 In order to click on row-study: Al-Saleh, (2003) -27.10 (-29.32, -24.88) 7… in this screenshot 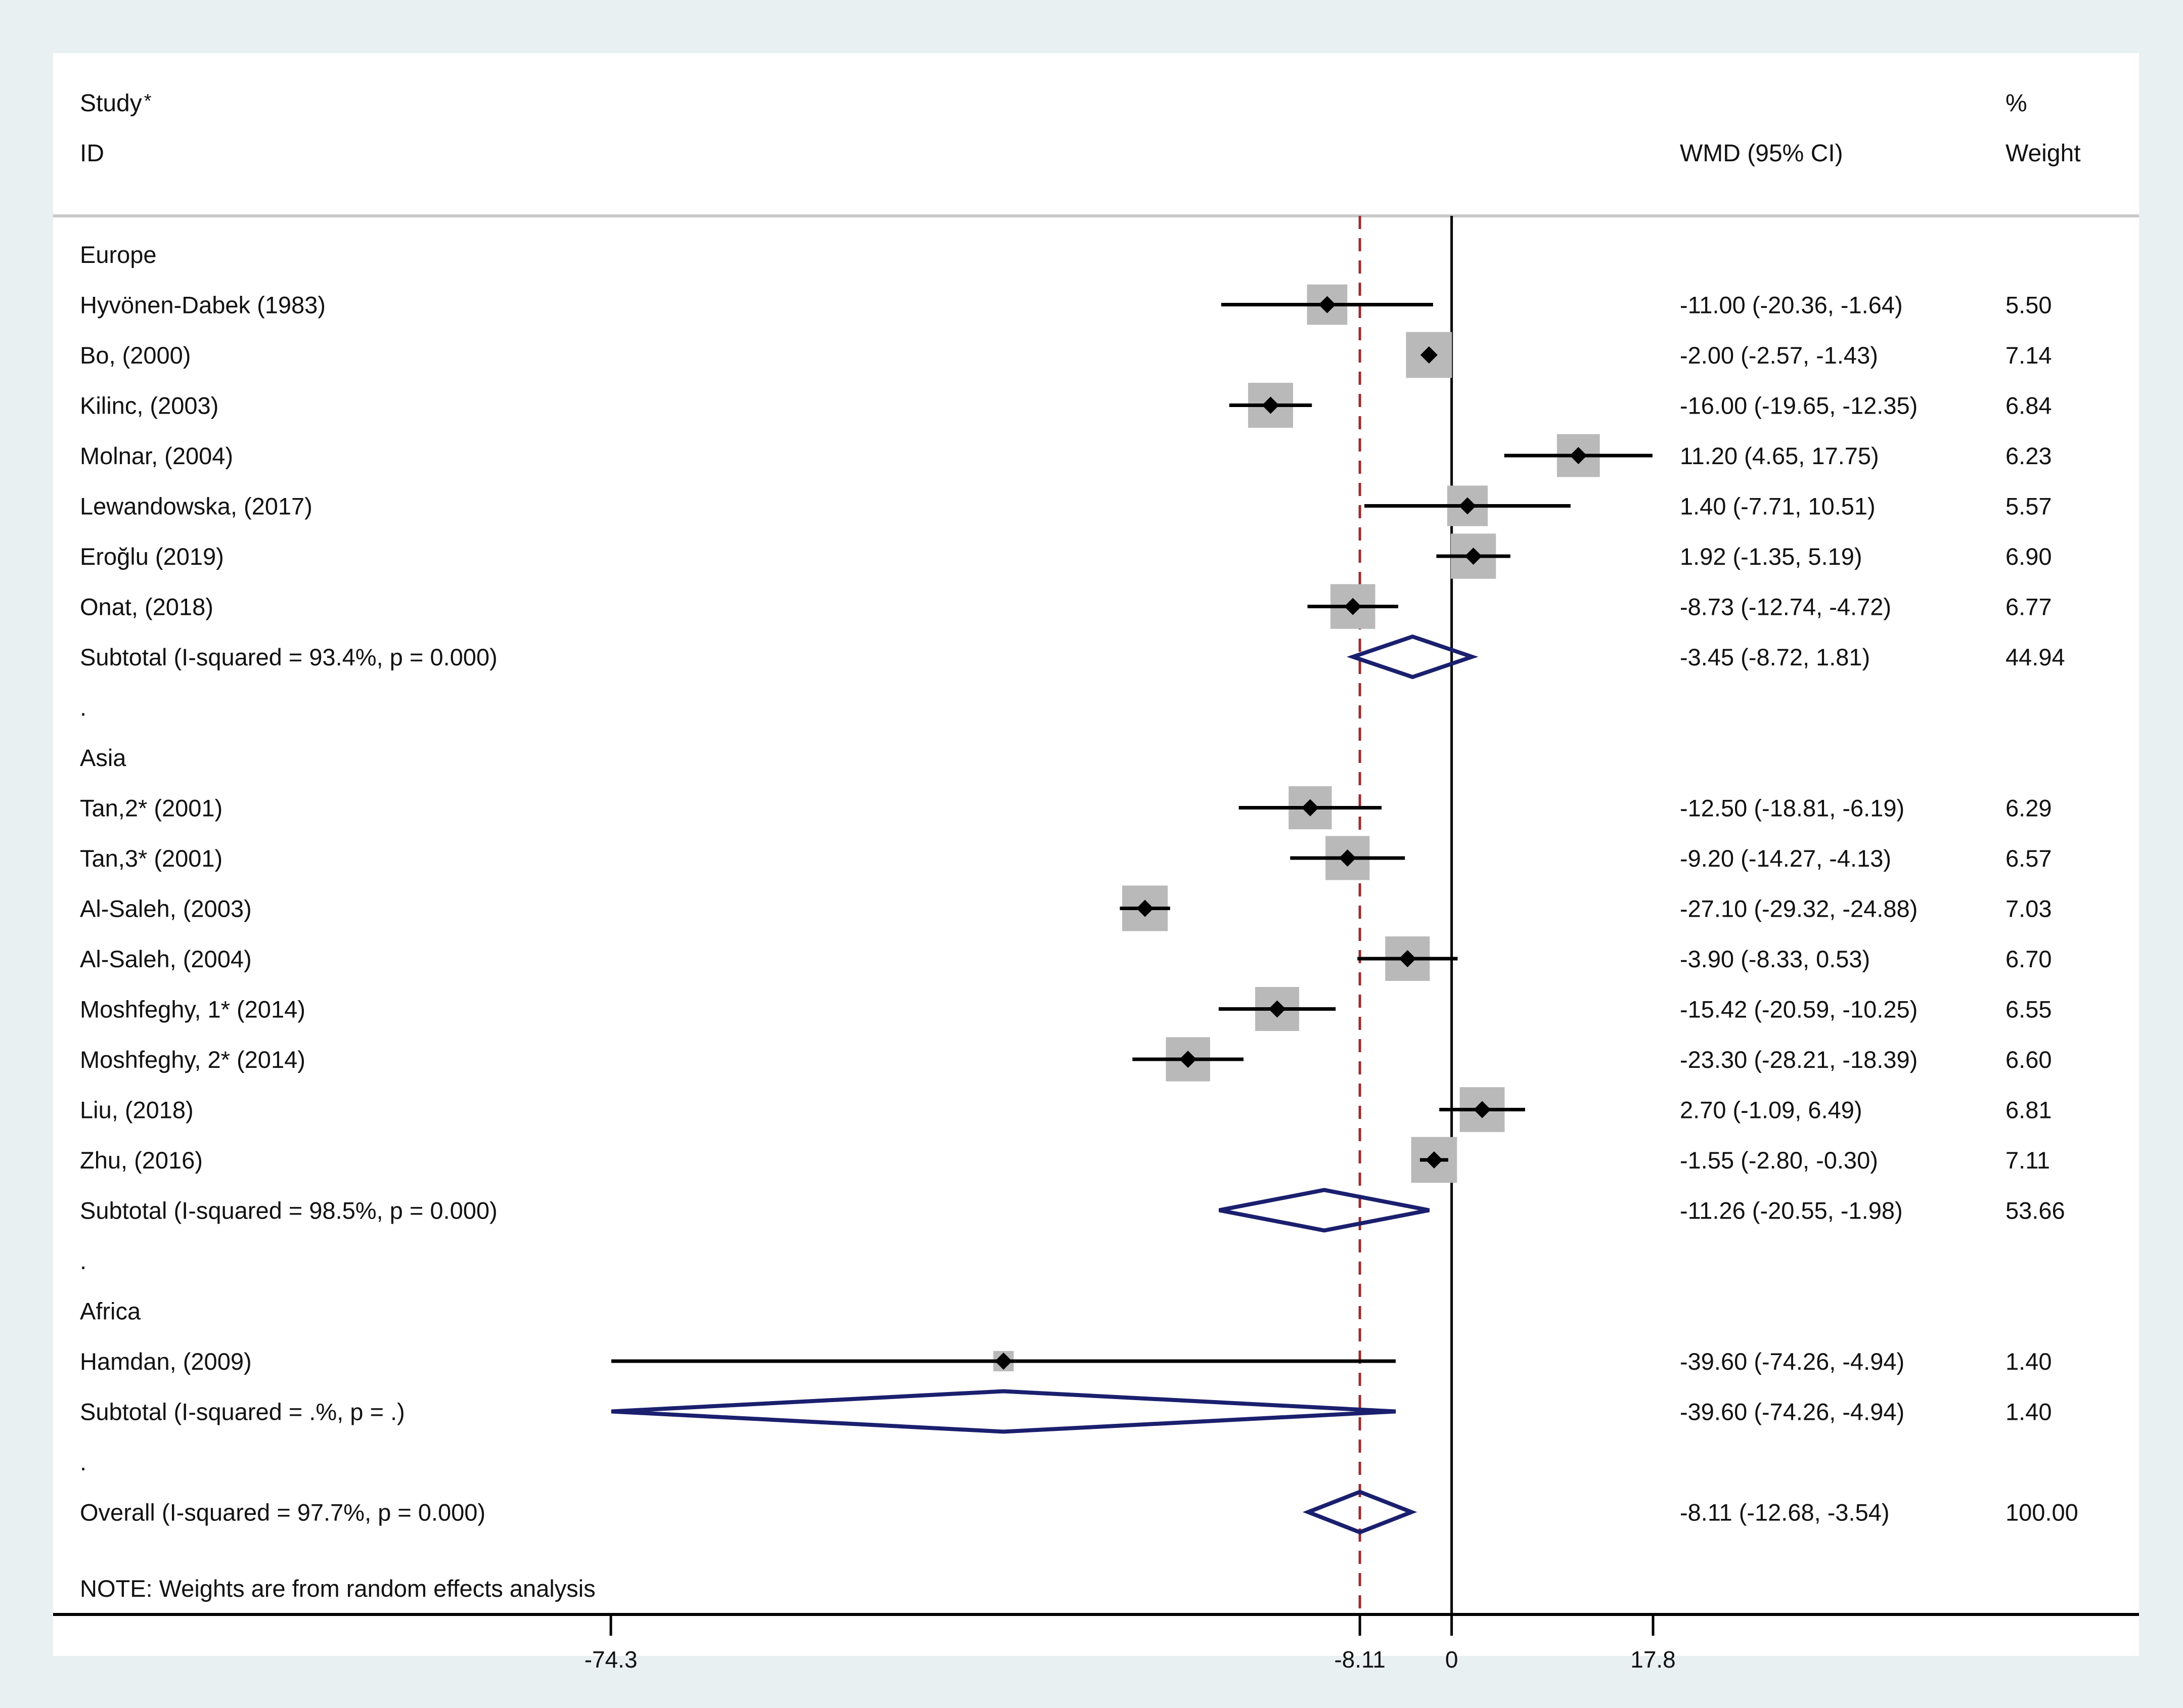, I will do `click(1066, 908)`.